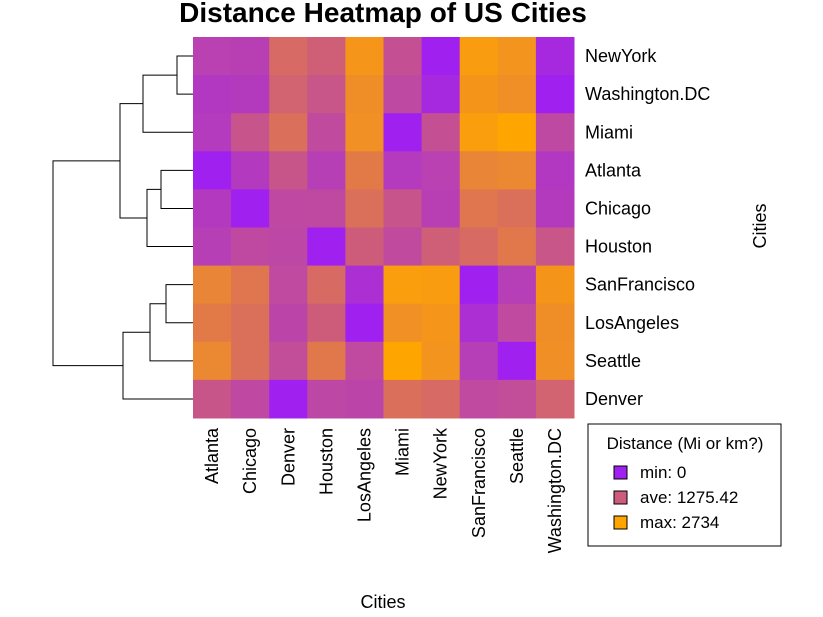 The image size is (823, 617). What do you see at coordinates (663, 472) in the screenshot?
I see `legend-entry-label: min: 0` at bounding box center [663, 472].